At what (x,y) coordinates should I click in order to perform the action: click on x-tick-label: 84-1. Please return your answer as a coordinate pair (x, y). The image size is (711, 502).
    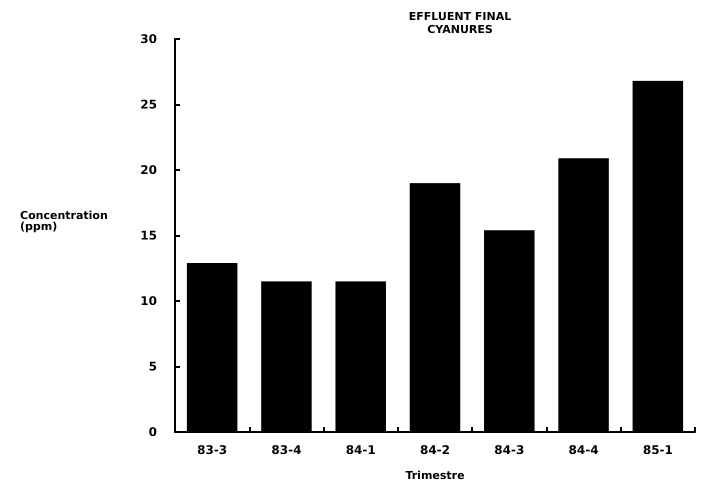
    Looking at the image, I should click on (361, 450).